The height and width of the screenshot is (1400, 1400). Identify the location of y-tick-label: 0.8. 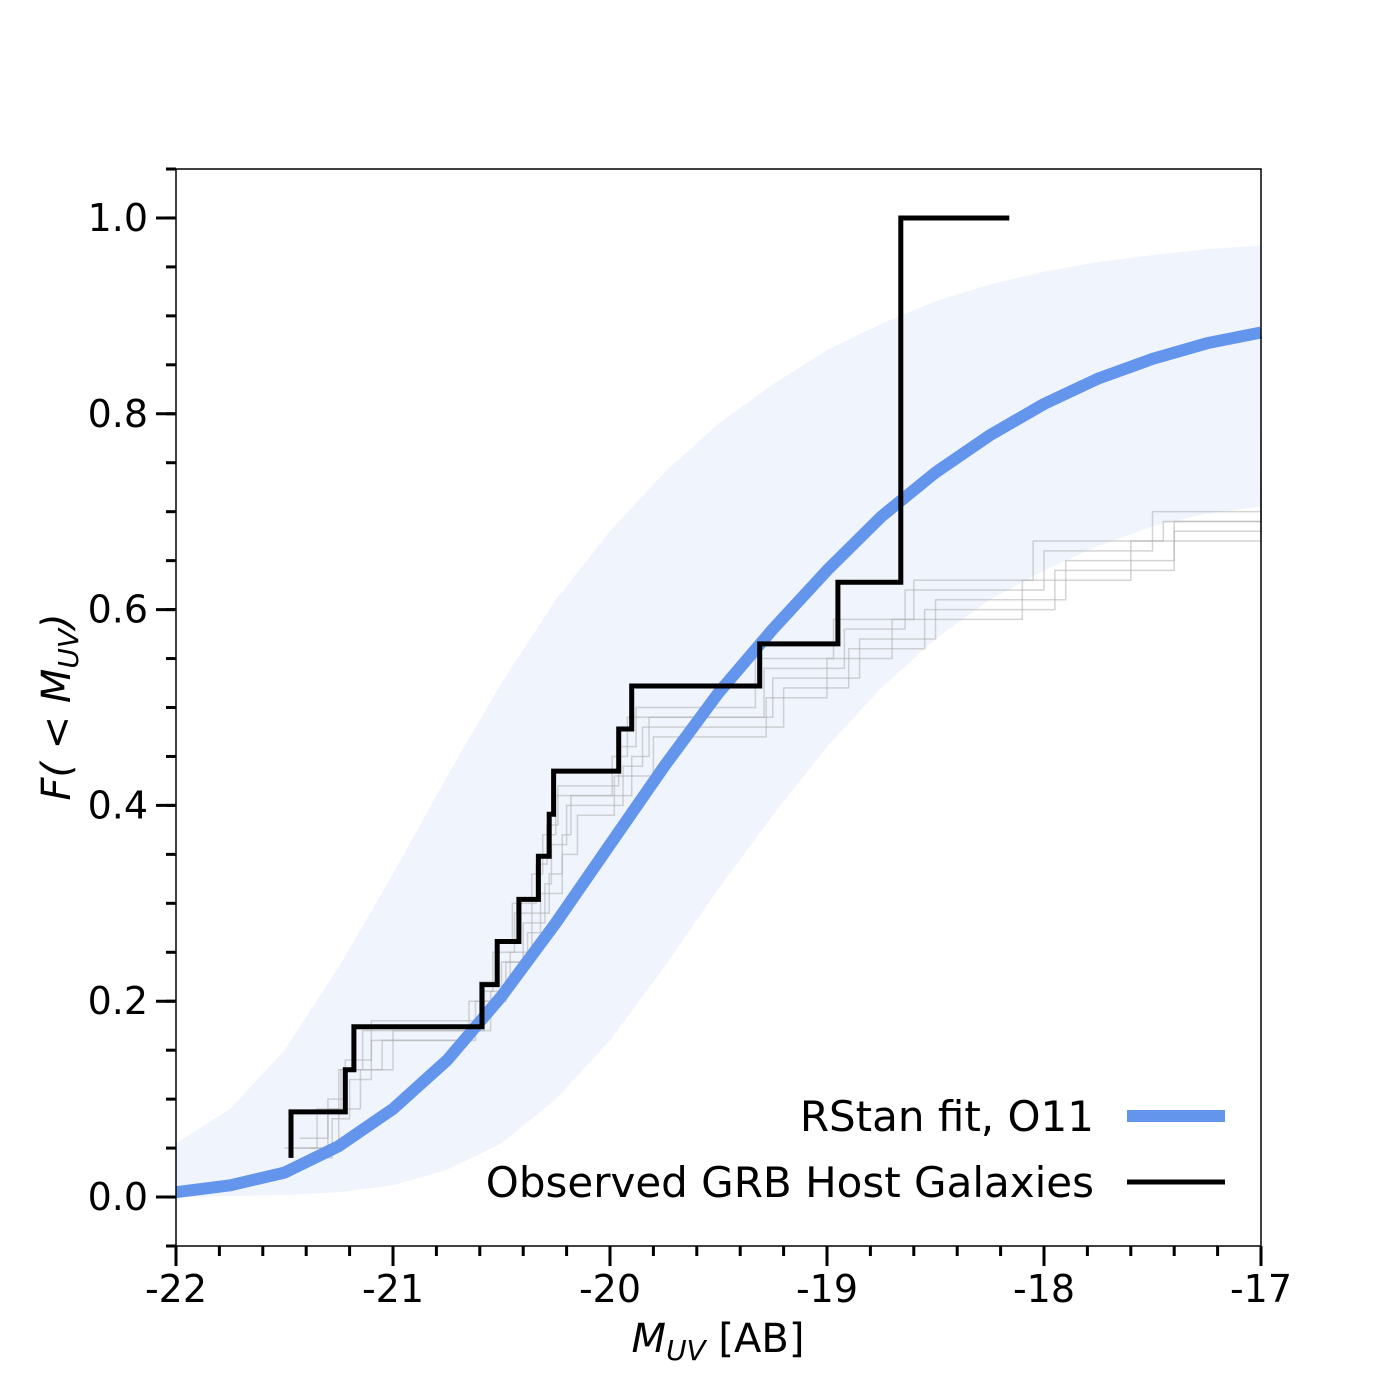
(118, 414).